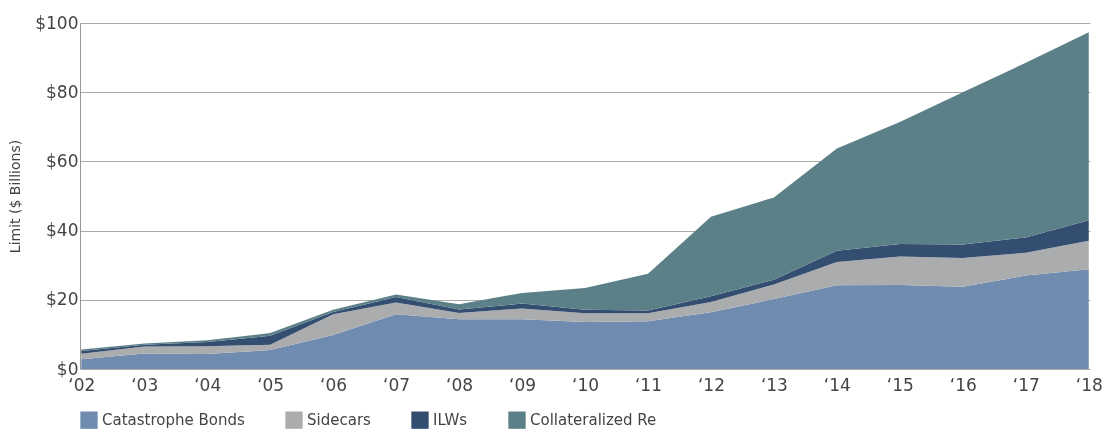 This screenshot has height=448, width=1112. I want to click on legend-label: Collateralized Re, so click(593, 420).